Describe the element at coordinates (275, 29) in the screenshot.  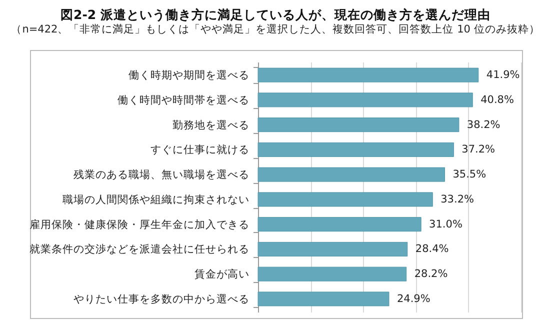
I see `chart-subtitle: （n=422、「非常に満足」もしくは「やや満足」を選択した人、複数回答可、回答数上位 10 位のみ抜粋）` at that location.